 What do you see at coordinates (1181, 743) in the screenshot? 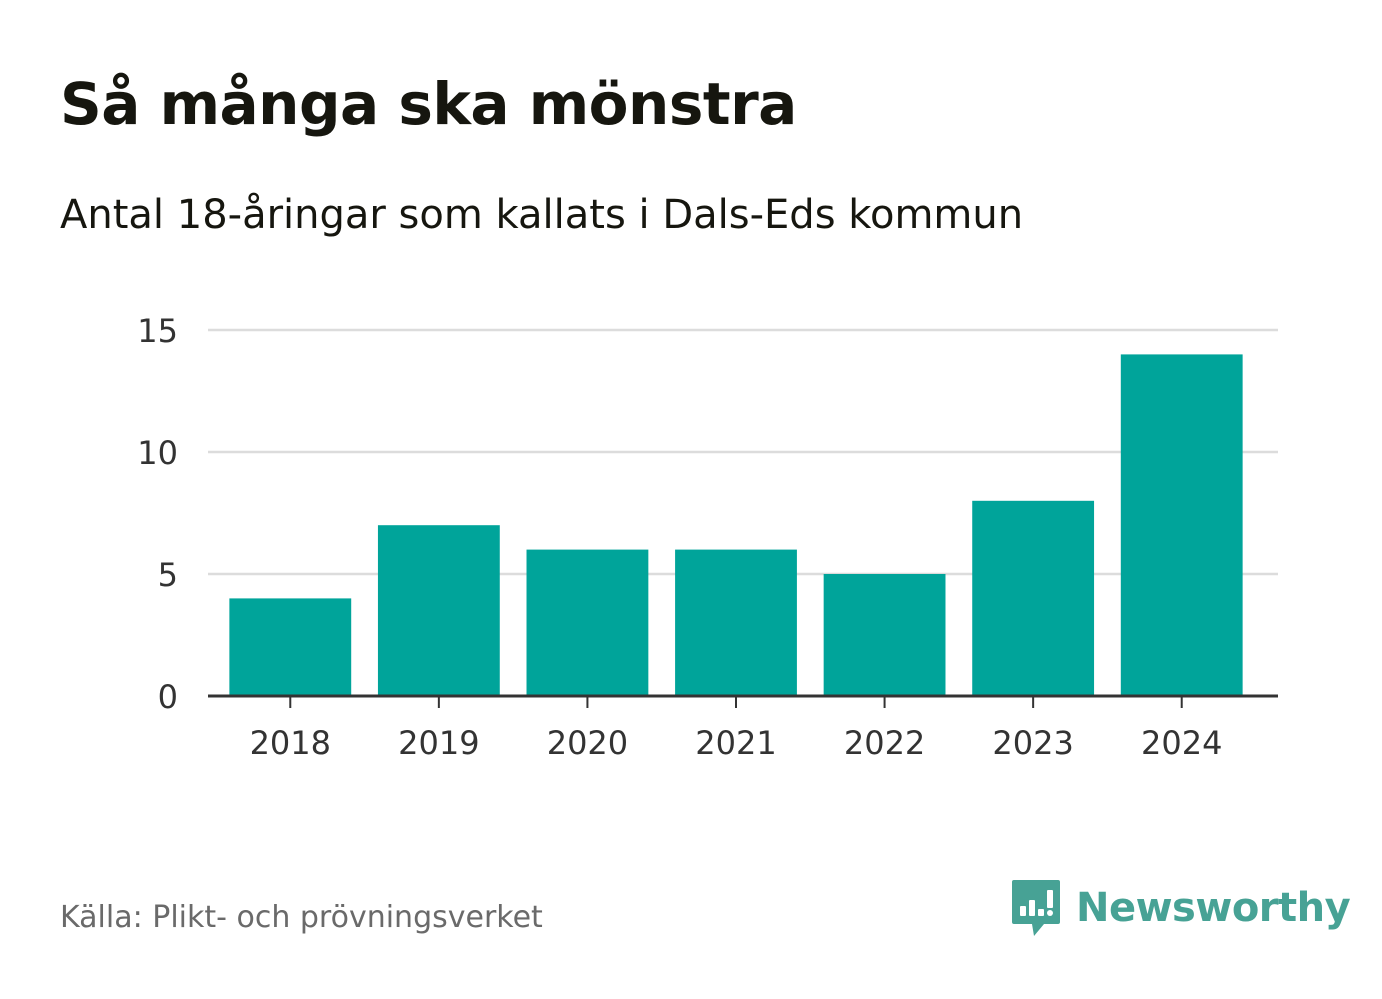
I see `x-tick-label: 2024` at bounding box center [1181, 743].